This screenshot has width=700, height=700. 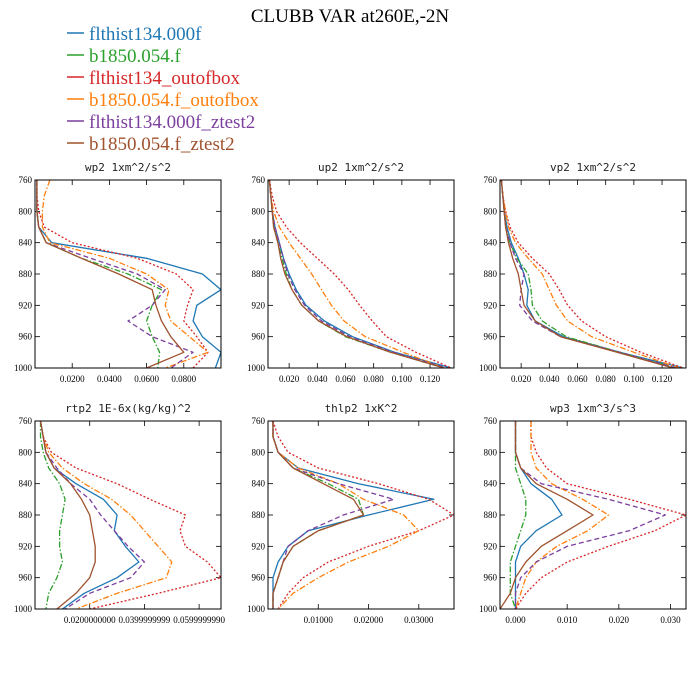 I want to click on legend-label: flthist134_outofbox, so click(x=164, y=78).